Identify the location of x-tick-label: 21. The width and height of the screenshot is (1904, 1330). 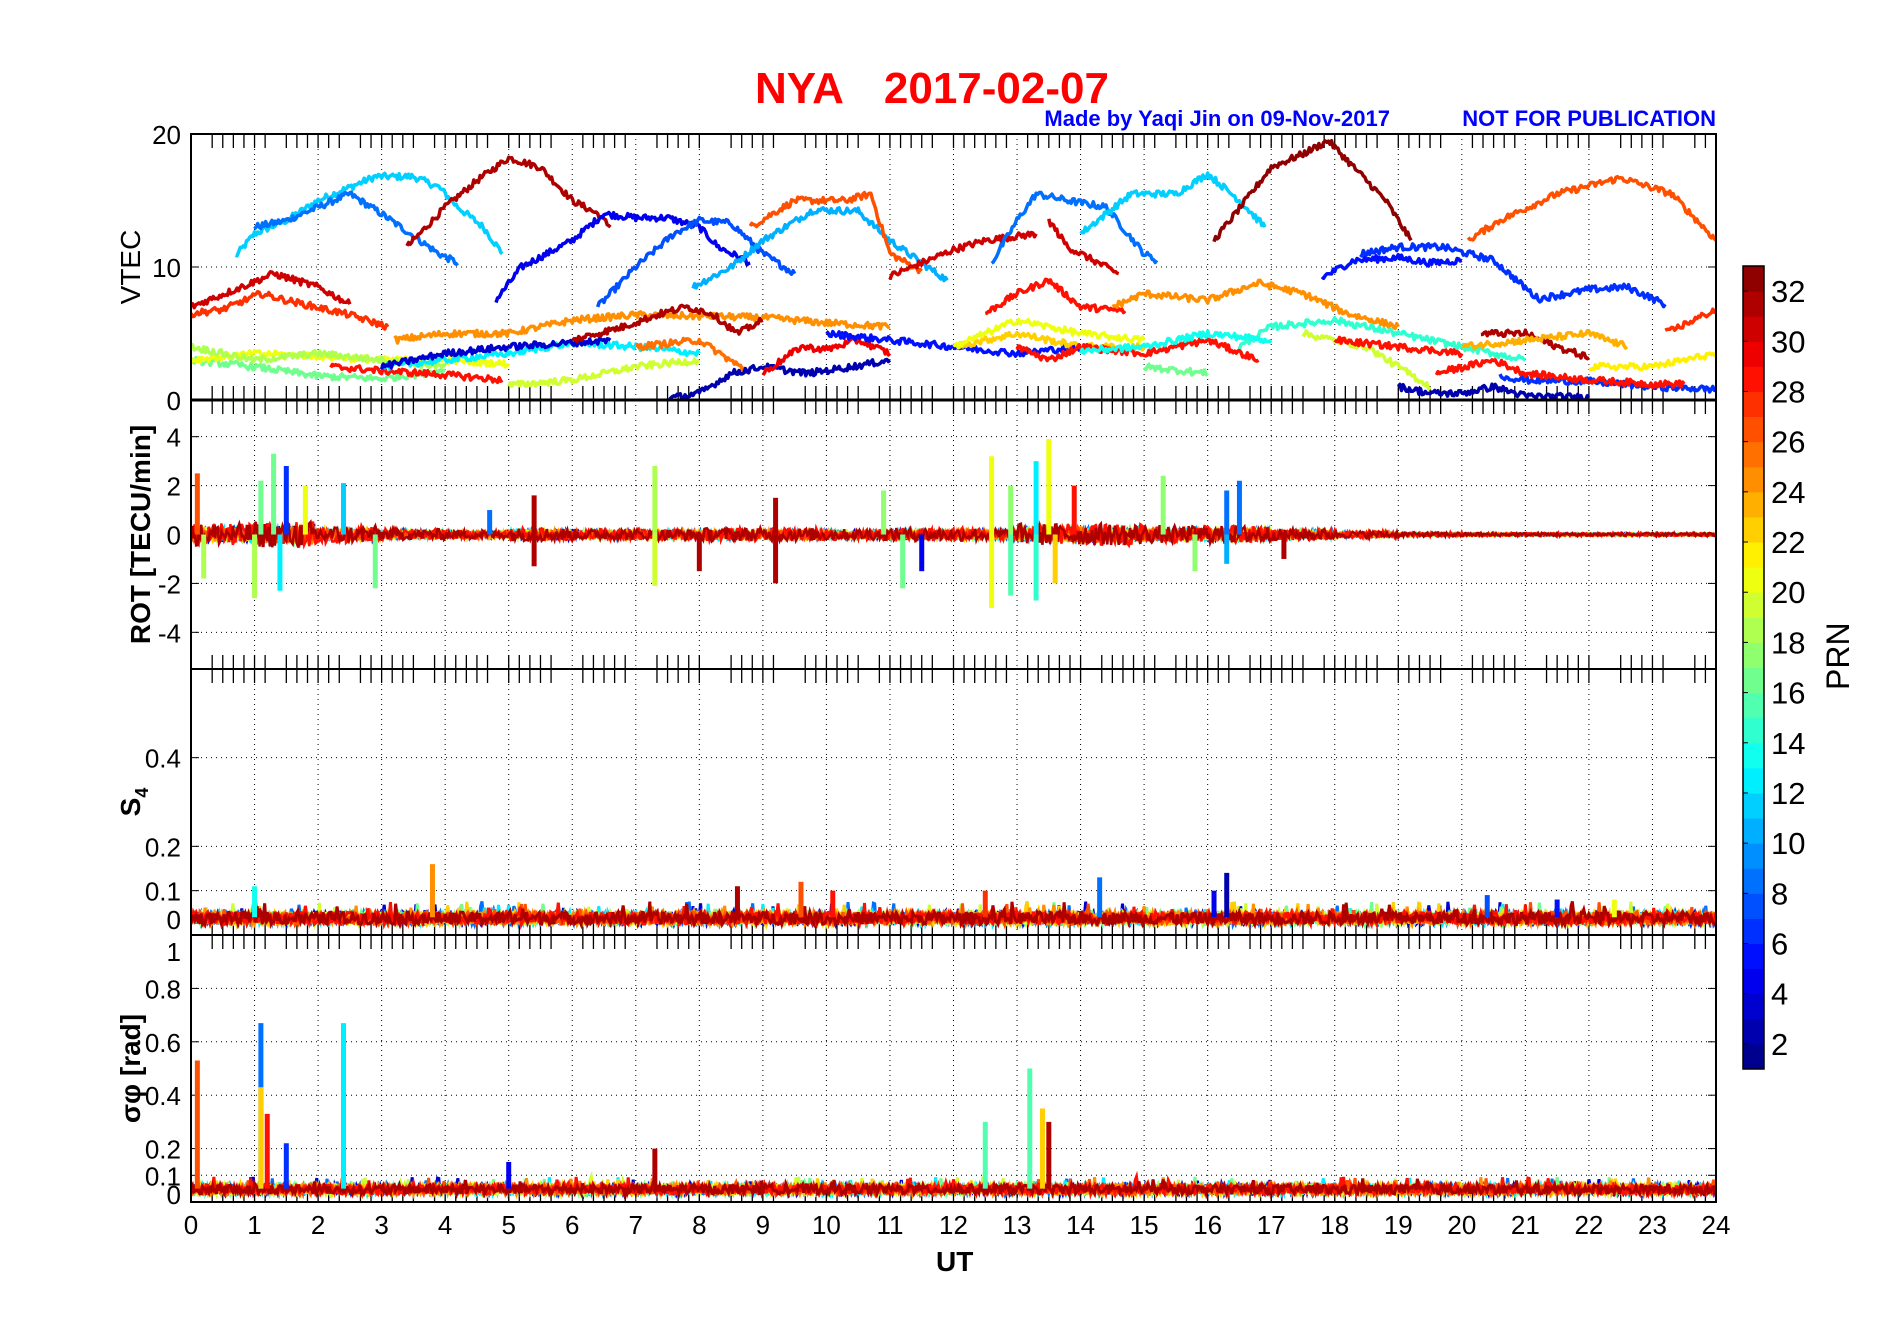
(1525, 1225).